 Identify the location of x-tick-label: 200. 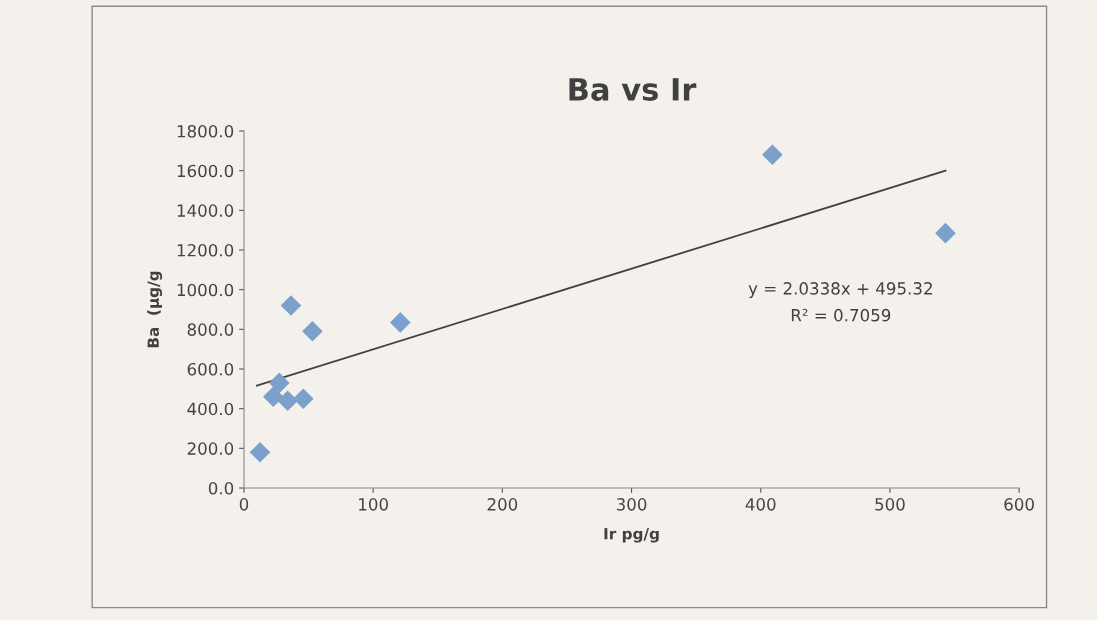
(502, 504).